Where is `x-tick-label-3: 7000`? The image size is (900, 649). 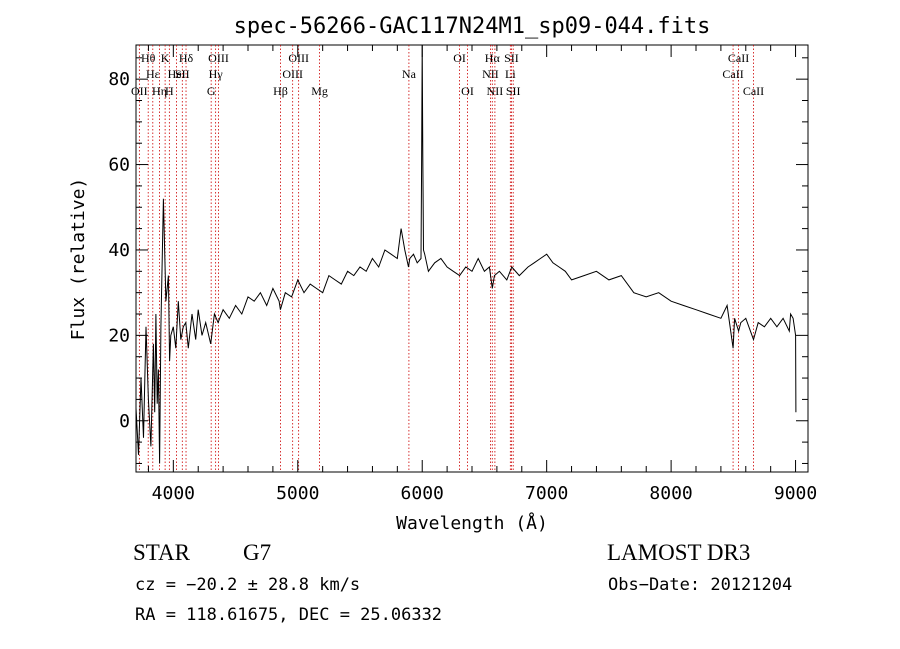
x-tick-label-3: 7000 is located at coordinates (546, 493).